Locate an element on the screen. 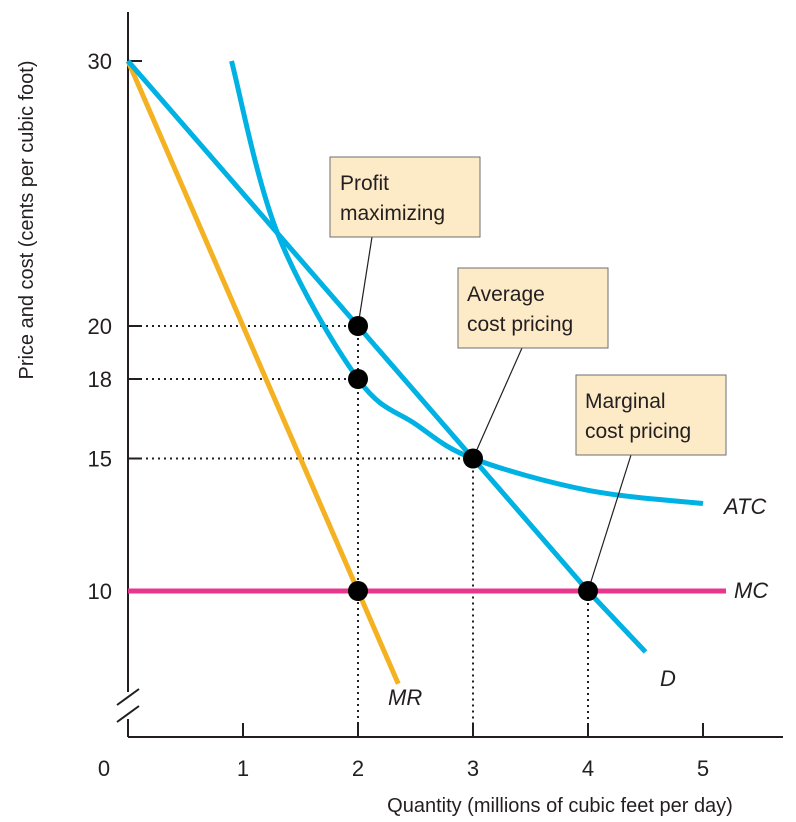 This screenshot has height=822, width=796. x-tick-labels: 0 1 2 3 4 5 is located at coordinates (403, 768).